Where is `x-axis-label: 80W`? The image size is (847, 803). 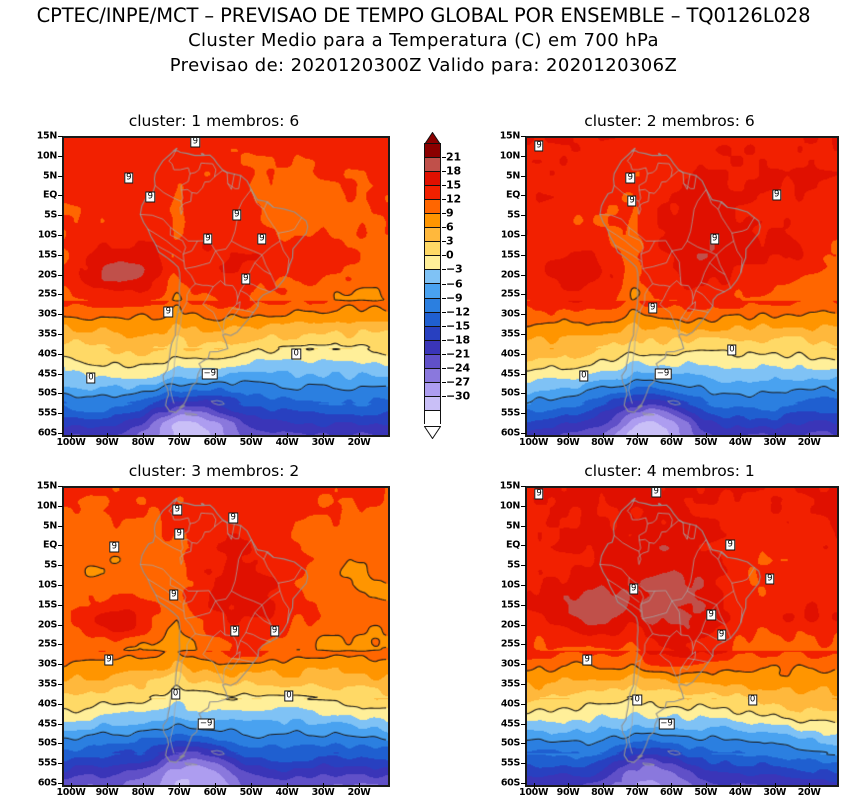
x-axis-label: 80W is located at coordinates (143, 442).